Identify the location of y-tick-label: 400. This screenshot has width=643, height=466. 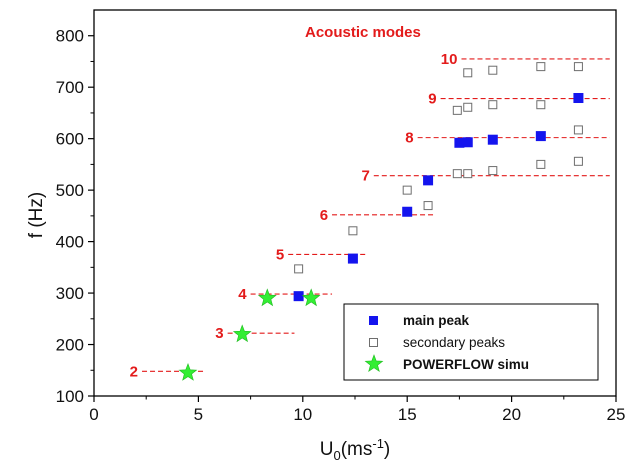
(70, 242).